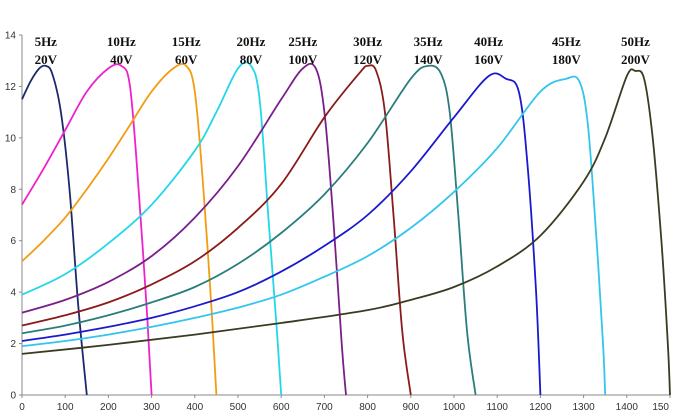 This screenshot has width=675, height=420. What do you see at coordinates (65, 407) in the screenshot?
I see `x-tick-label: 100` at bounding box center [65, 407].